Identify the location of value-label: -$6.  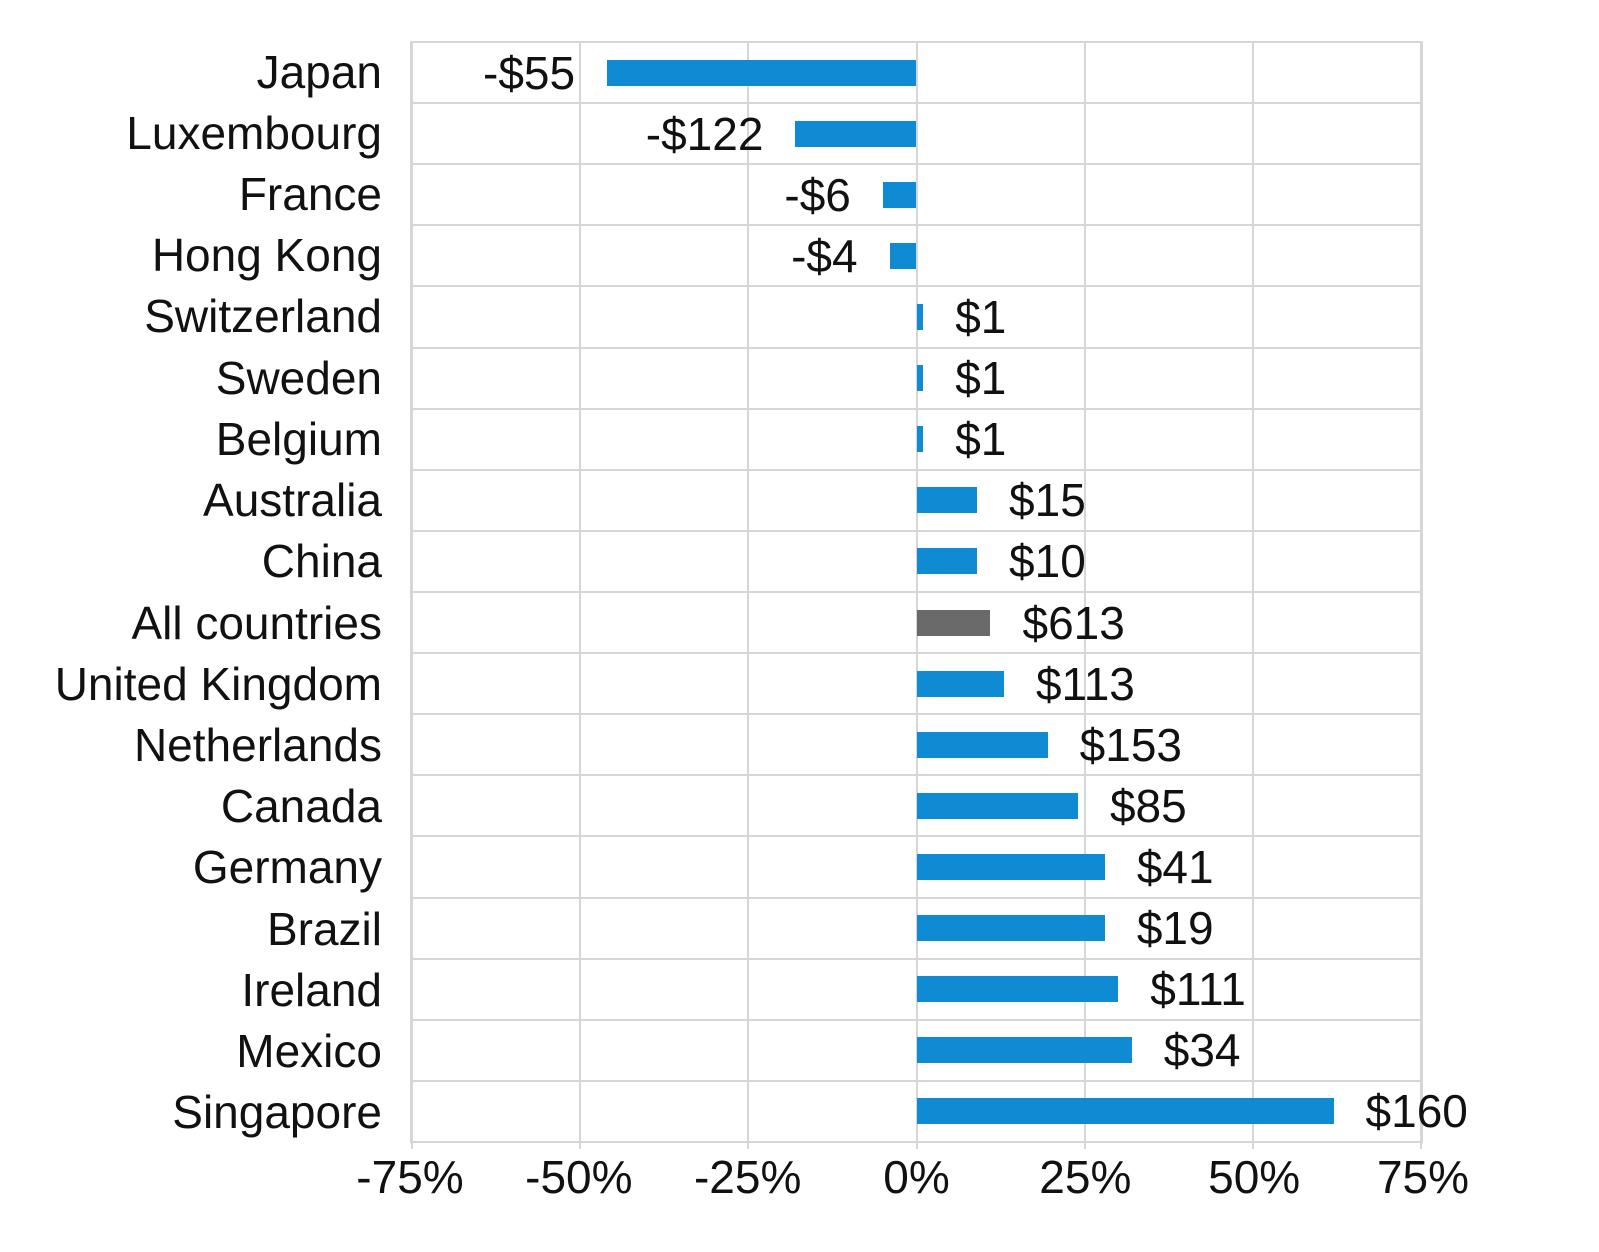
(817, 194).